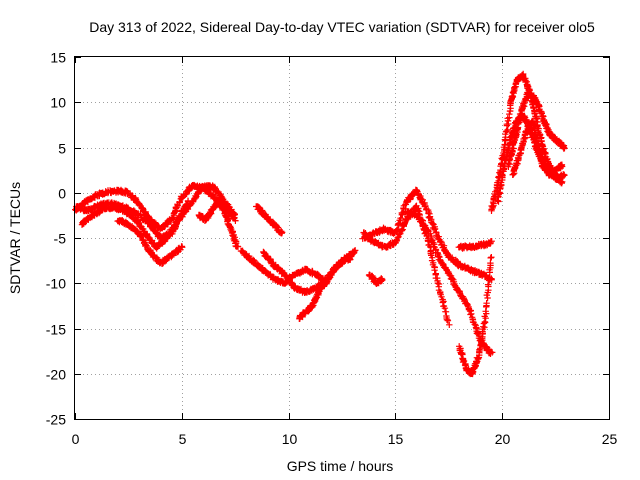  What do you see at coordinates (610, 439) in the screenshot?
I see `x-tick-label: 25` at bounding box center [610, 439].